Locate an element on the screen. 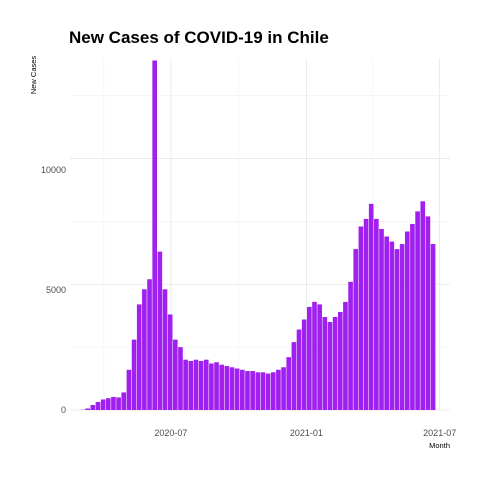 Image resolution: width=480 pixels, height=480 pixels. y-tick-label: 5000 is located at coordinates (56, 290).